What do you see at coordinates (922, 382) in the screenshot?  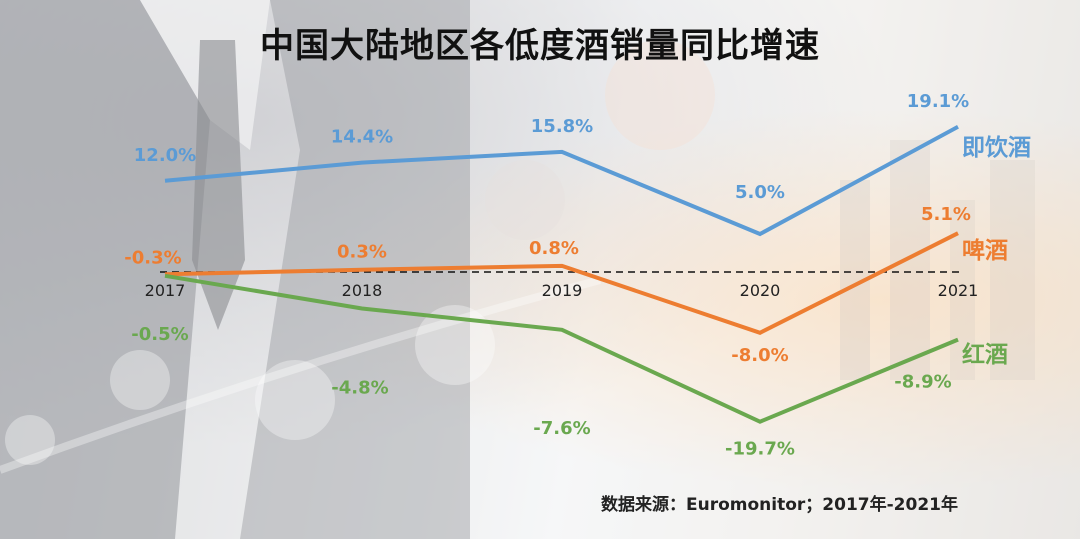 I see `data-label: -8.9%` at bounding box center [922, 382].